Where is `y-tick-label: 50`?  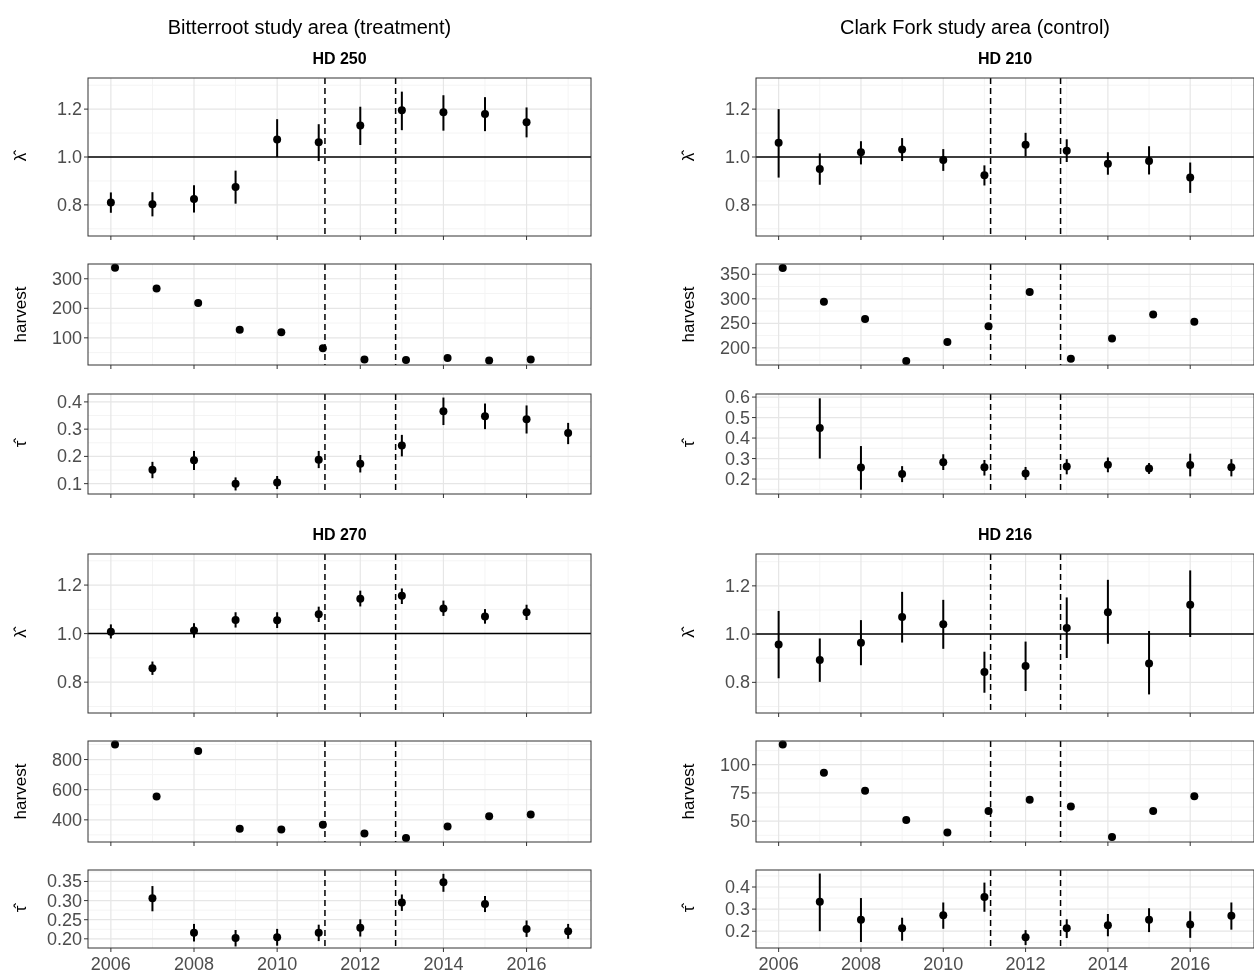
y-tick-label: 50 is located at coordinates (739, 821).